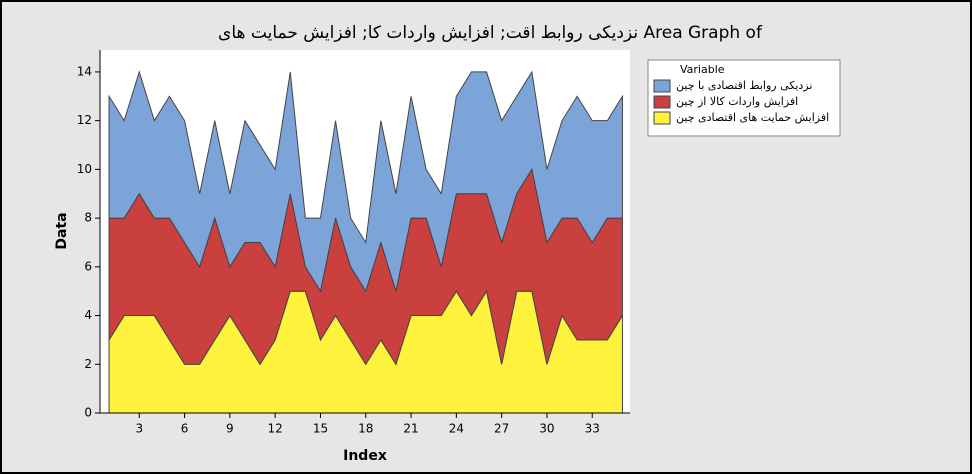 The width and height of the screenshot is (972, 474). I want to click on y-tick-label: 10, so click(84, 169).